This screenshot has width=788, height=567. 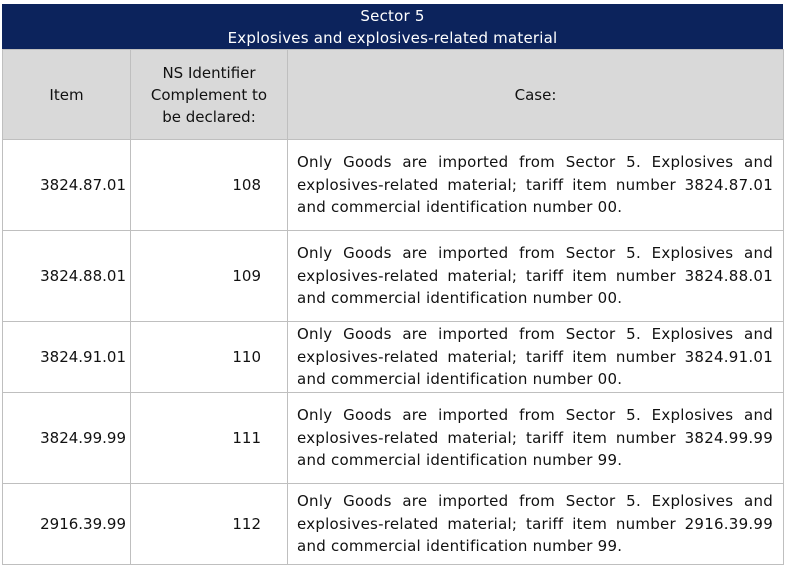 What do you see at coordinates (209, 524) in the screenshot?
I see `ns-cell: 112` at bounding box center [209, 524].